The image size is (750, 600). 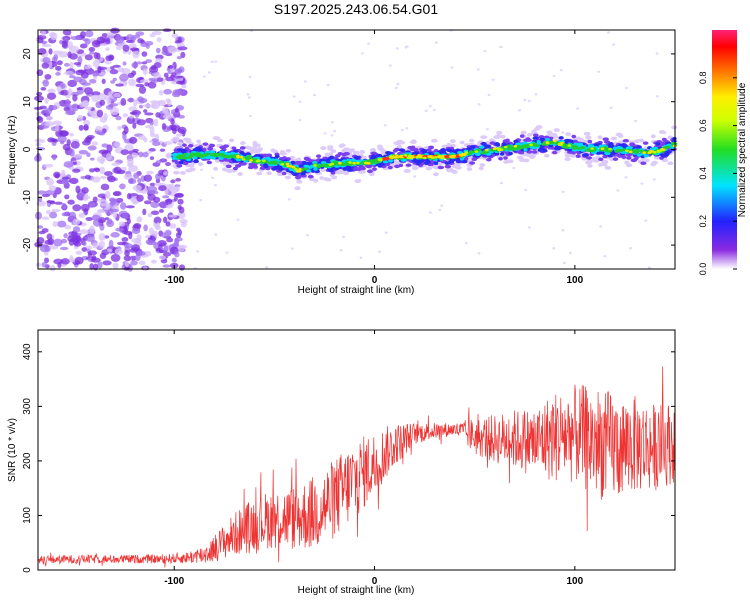 What do you see at coordinates (703, 173) in the screenshot?
I see `colorbar-tick-label: 0.4` at bounding box center [703, 173].